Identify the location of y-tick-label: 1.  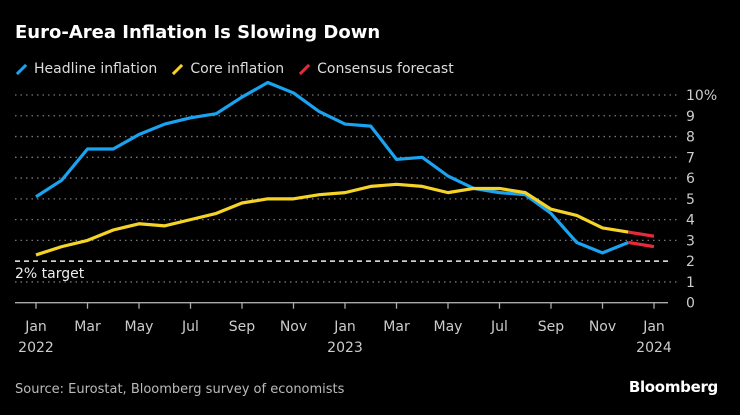
(690, 283).